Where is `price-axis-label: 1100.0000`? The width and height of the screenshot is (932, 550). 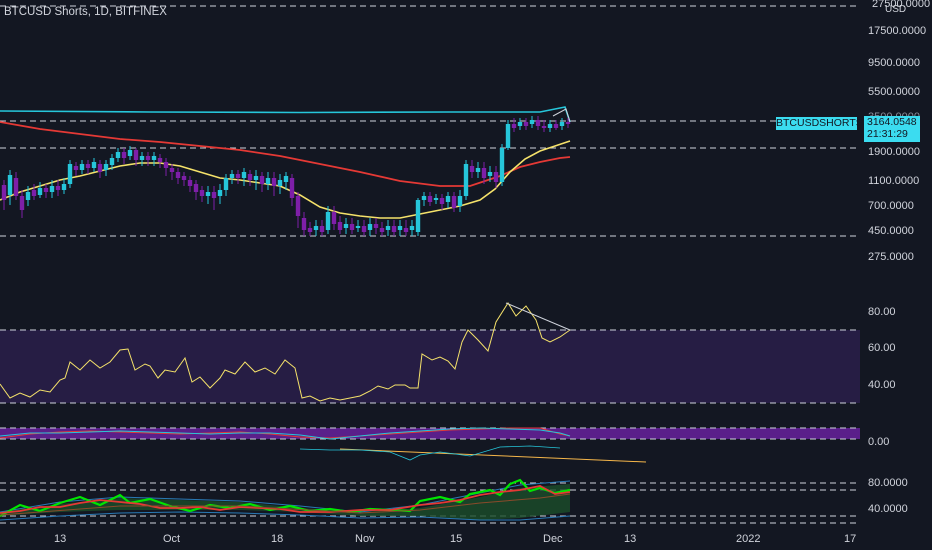
price-axis-label: 1100.0000 is located at coordinates (894, 181).